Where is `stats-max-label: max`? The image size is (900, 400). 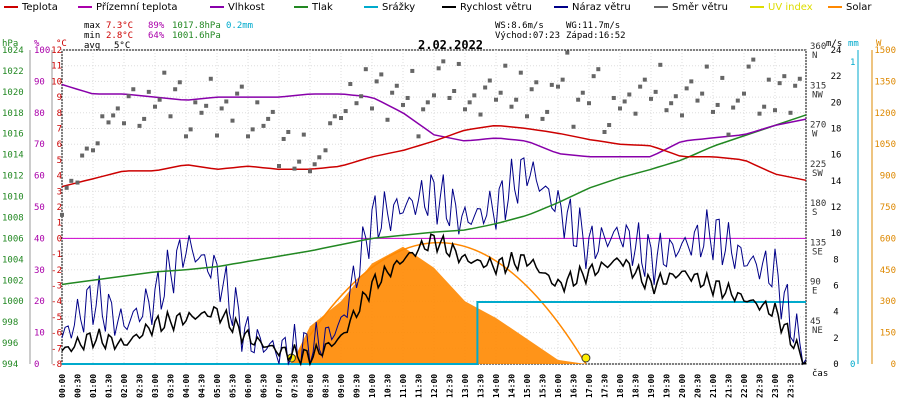 stats-max-label: max is located at coordinates (92, 26).